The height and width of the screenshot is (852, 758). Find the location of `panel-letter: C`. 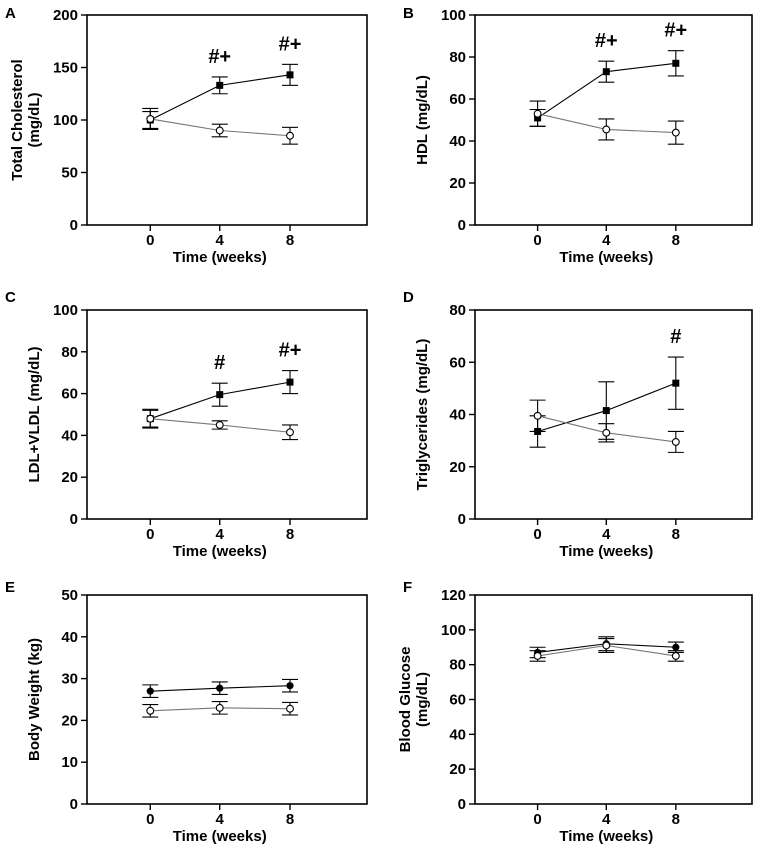

panel-letter: C is located at coordinates (10, 297).